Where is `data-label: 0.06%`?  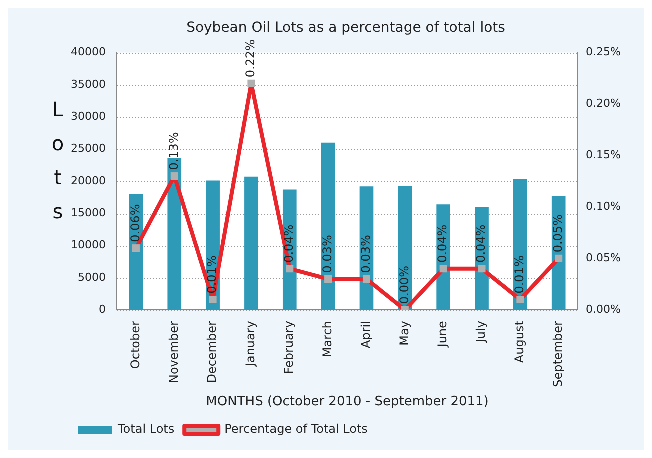 data-label: 0.06% is located at coordinates (135, 223).